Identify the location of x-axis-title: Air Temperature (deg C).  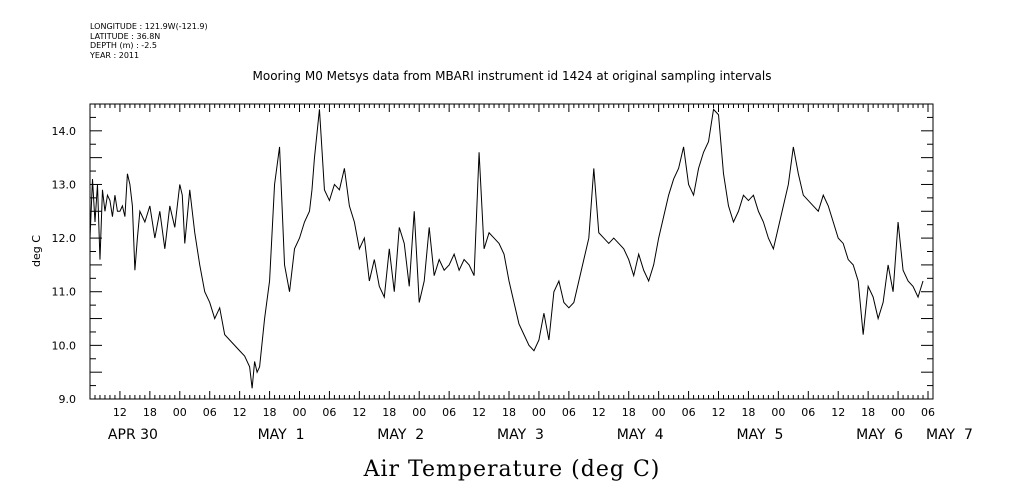
(512, 469).